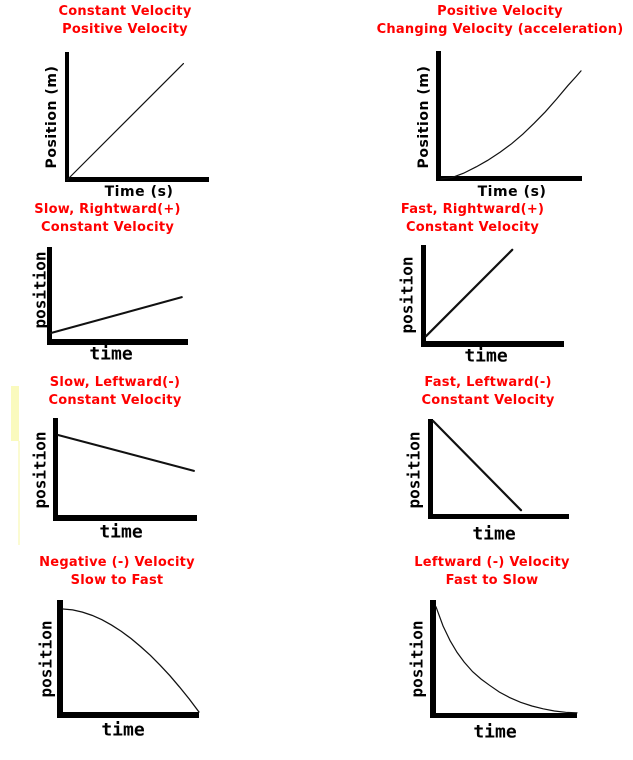 The height and width of the screenshot is (760, 633). Describe the element at coordinates (500, 11) in the screenshot. I see `panel-title-line1: Positive Velocity` at that location.